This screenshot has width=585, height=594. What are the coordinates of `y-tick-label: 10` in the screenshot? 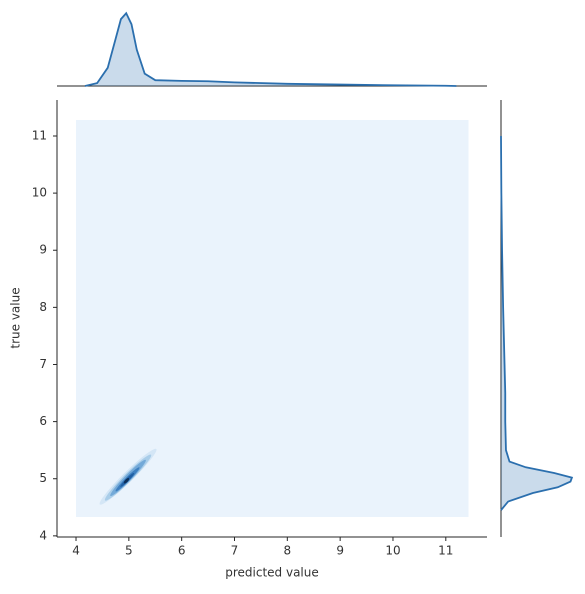 It's located at (39, 193).